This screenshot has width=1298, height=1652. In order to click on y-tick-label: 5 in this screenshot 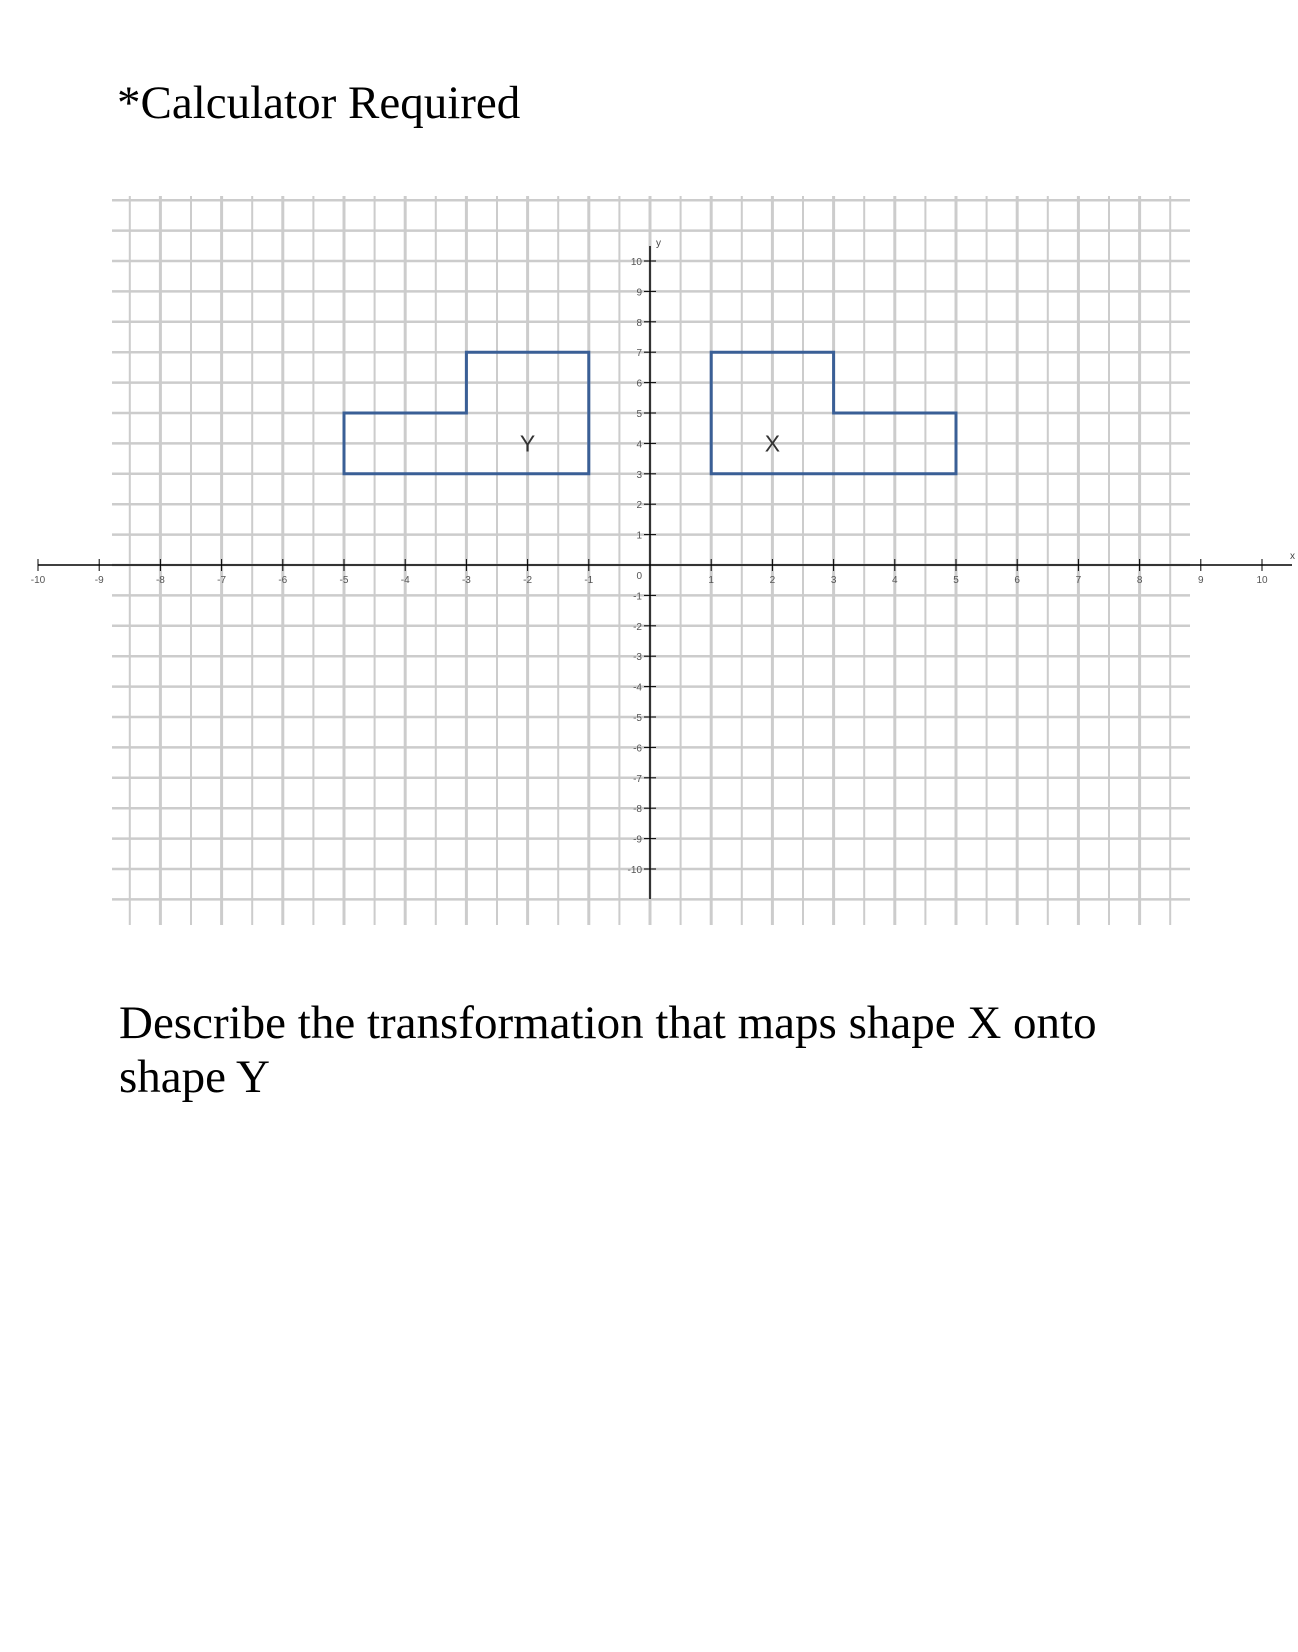, I will do `click(639, 414)`.